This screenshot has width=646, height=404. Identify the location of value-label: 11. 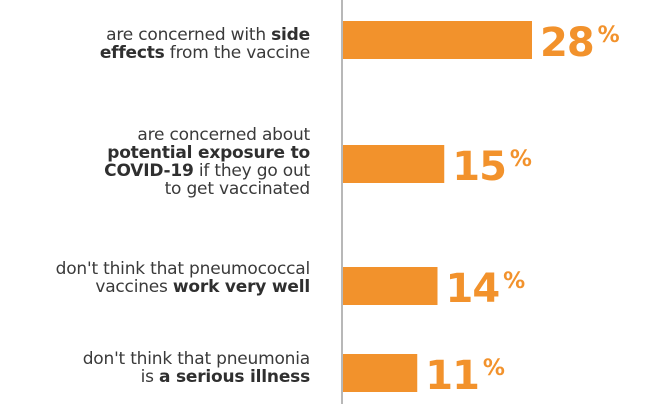
(452, 376).